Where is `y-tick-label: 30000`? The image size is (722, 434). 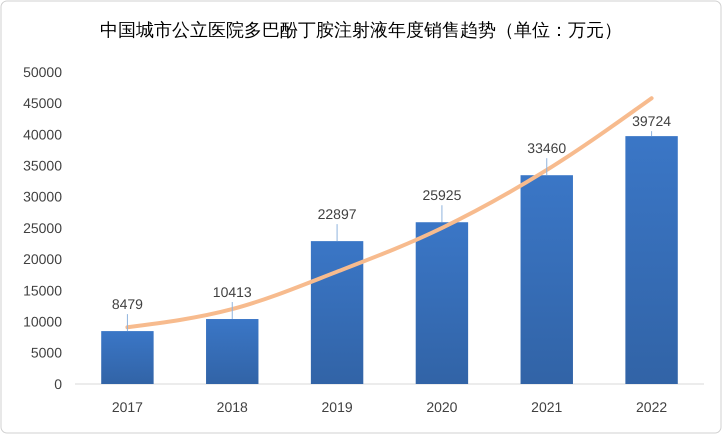 y-tick-label: 30000 is located at coordinates (42, 196).